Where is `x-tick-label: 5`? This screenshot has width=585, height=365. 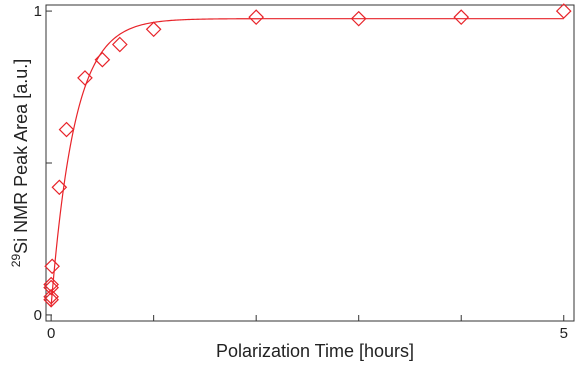
x-tick-label: 5 is located at coordinates (564, 333).